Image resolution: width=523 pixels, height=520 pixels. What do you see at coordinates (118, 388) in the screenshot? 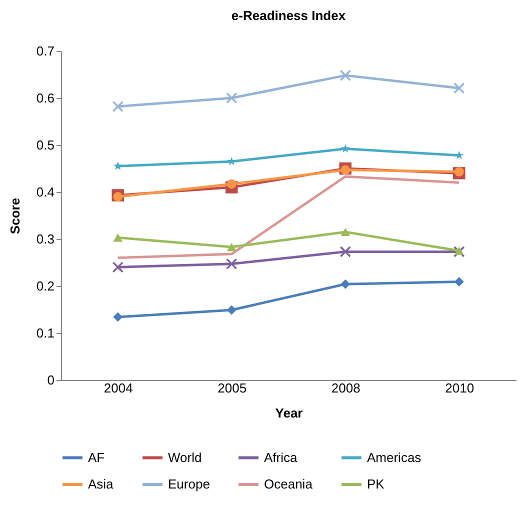
I see `x-tick-label: 2004` at bounding box center [118, 388].